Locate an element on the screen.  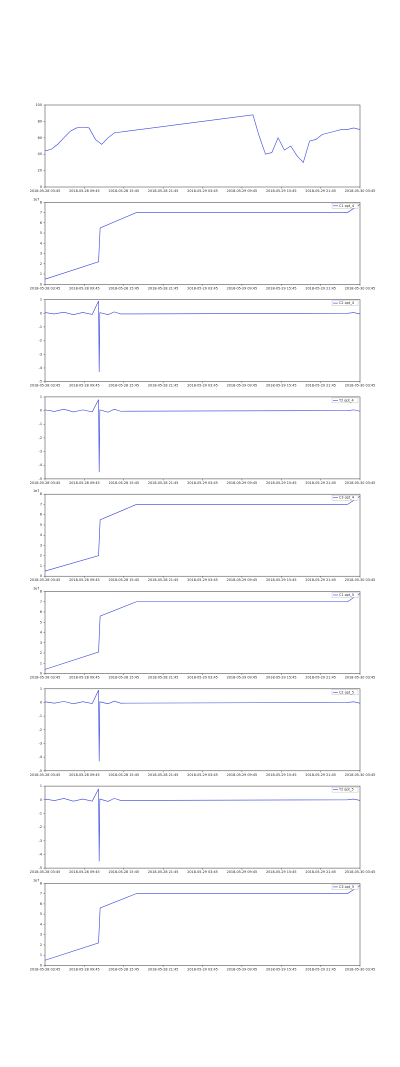
legend-label: C3 opt_5 is located at coordinates (346, 887).